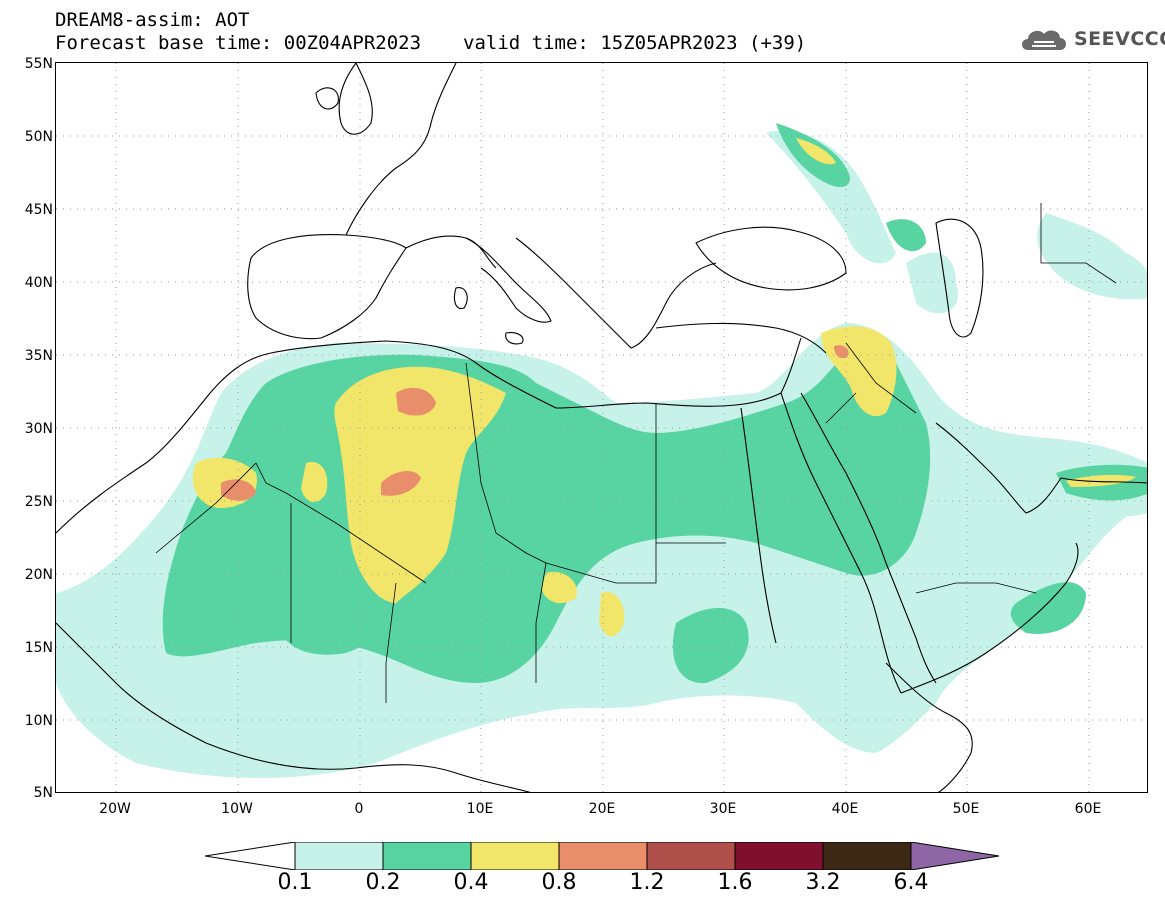 This screenshot has width=1165, height=905. What do you see at coordinates (339, 856) in the screenshot?
I see `legend-swatch-0.1-0.2` at bounding box center [339, 856].